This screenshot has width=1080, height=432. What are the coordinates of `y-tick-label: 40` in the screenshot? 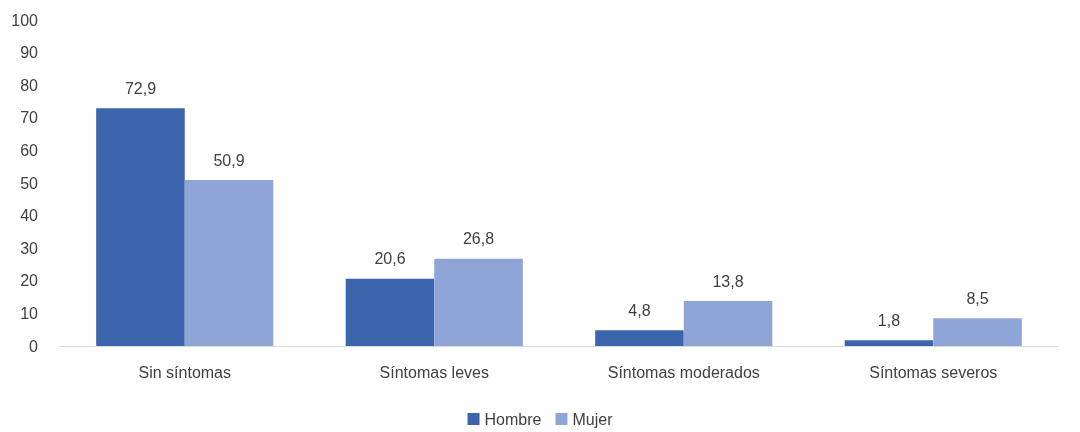 It's located at (29, 216).